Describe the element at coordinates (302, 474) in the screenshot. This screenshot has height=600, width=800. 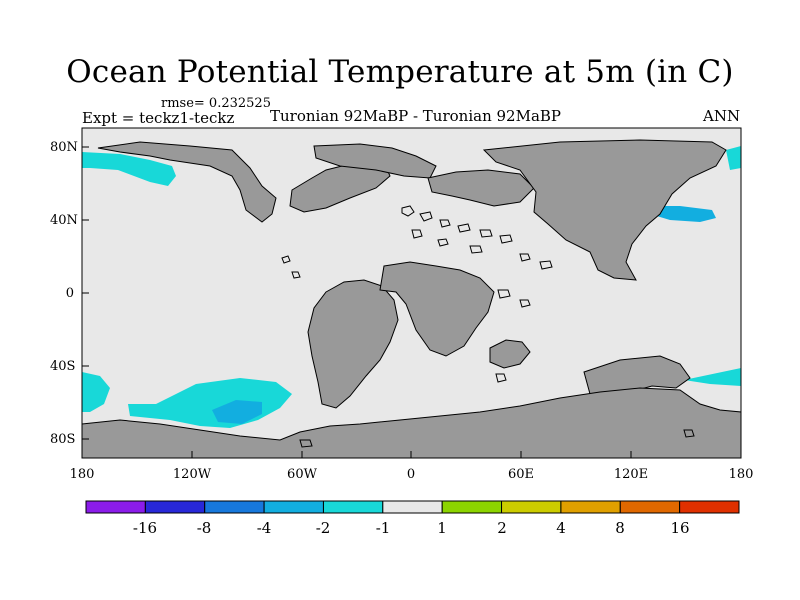
I see `lon-tick-label: 60W` at that location.